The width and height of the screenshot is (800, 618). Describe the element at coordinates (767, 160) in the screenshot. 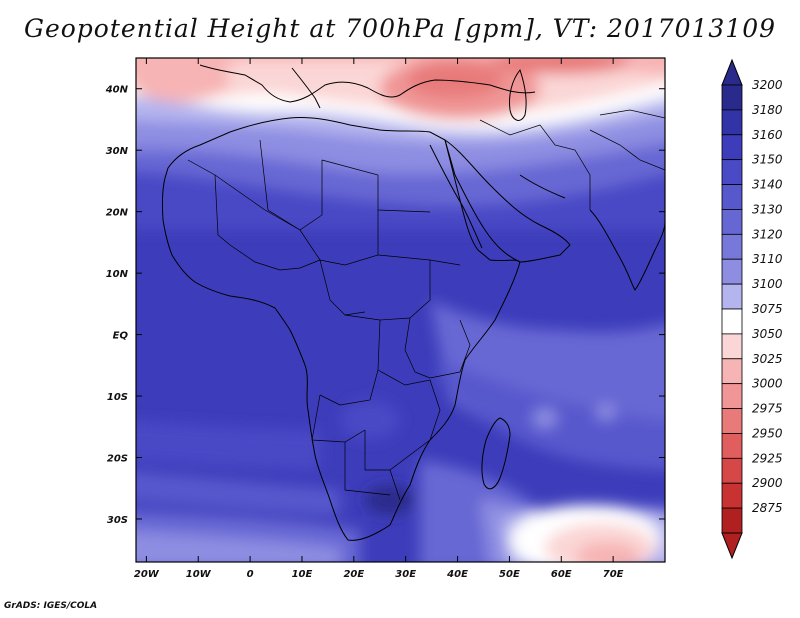

I see `colorbar-label: 3150` at that location.